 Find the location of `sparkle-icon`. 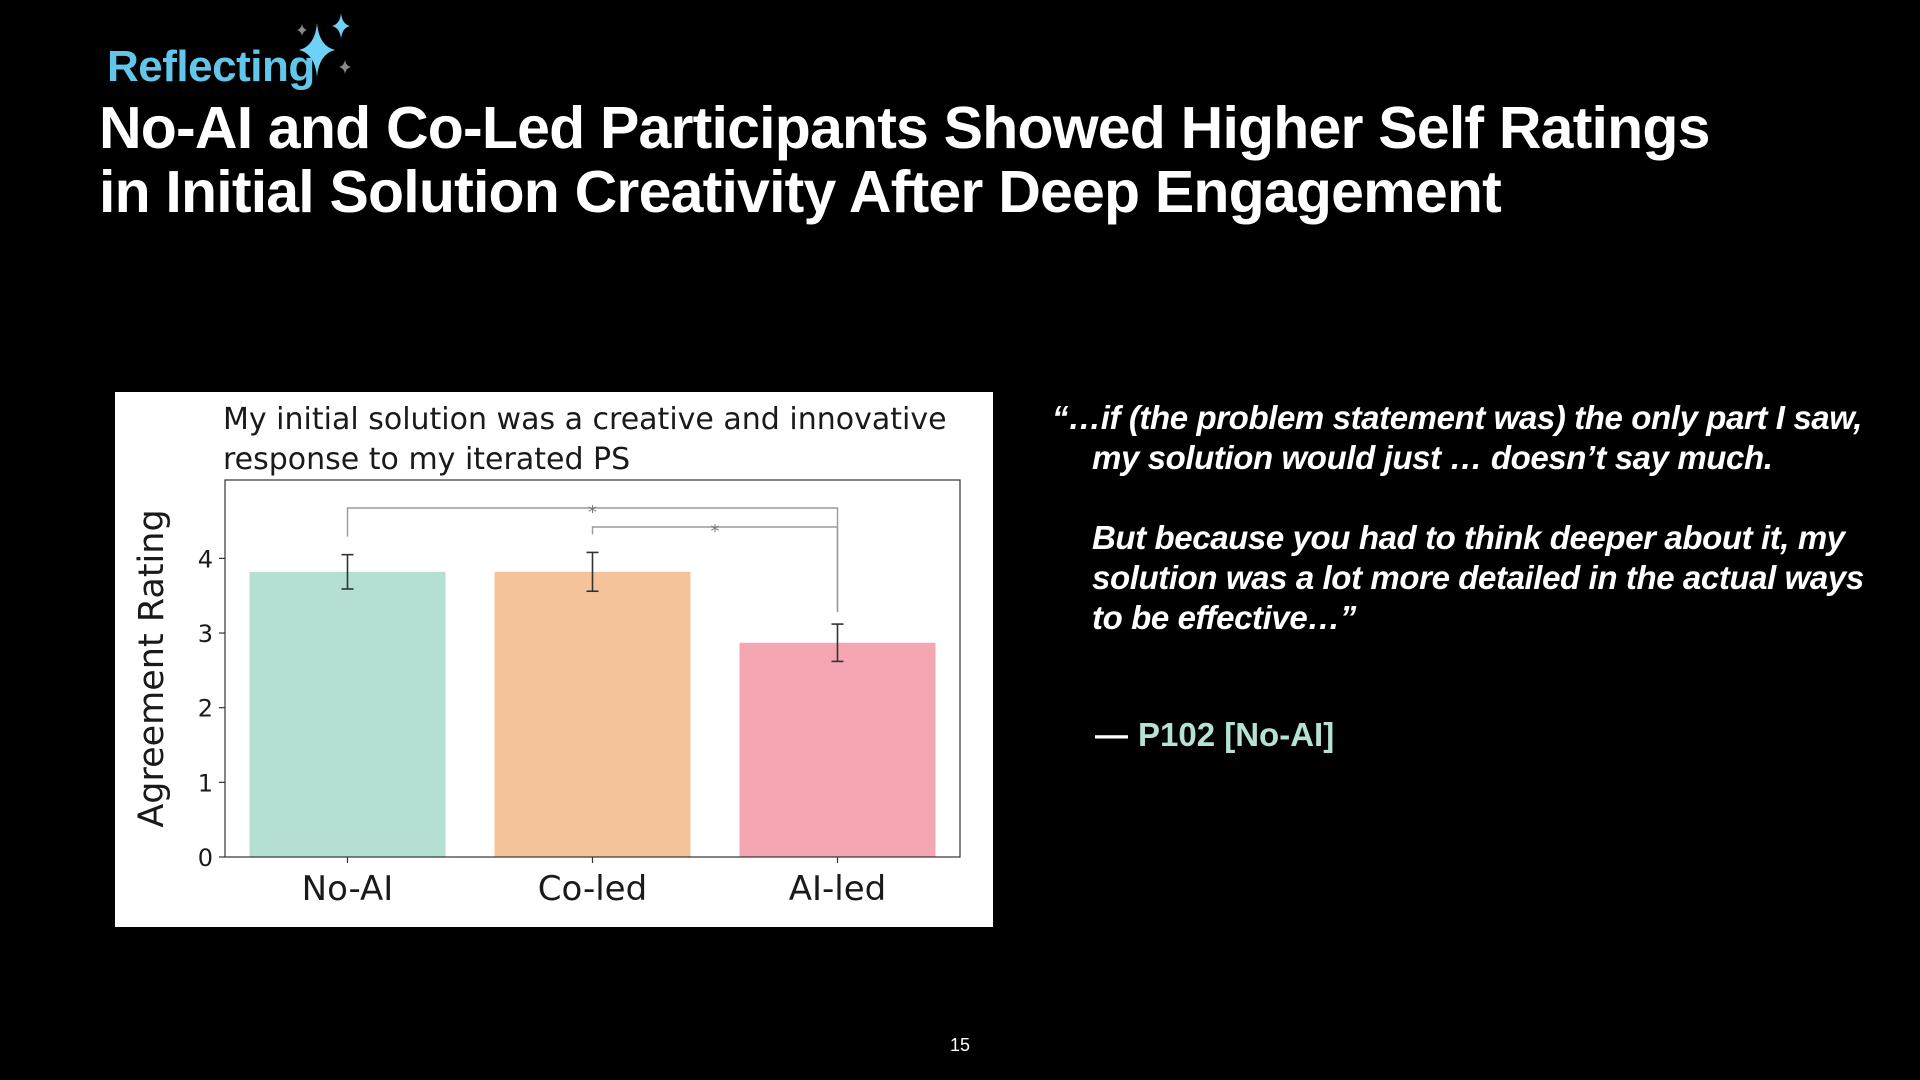

sparkle-icon is located at coordinates (324, 45).